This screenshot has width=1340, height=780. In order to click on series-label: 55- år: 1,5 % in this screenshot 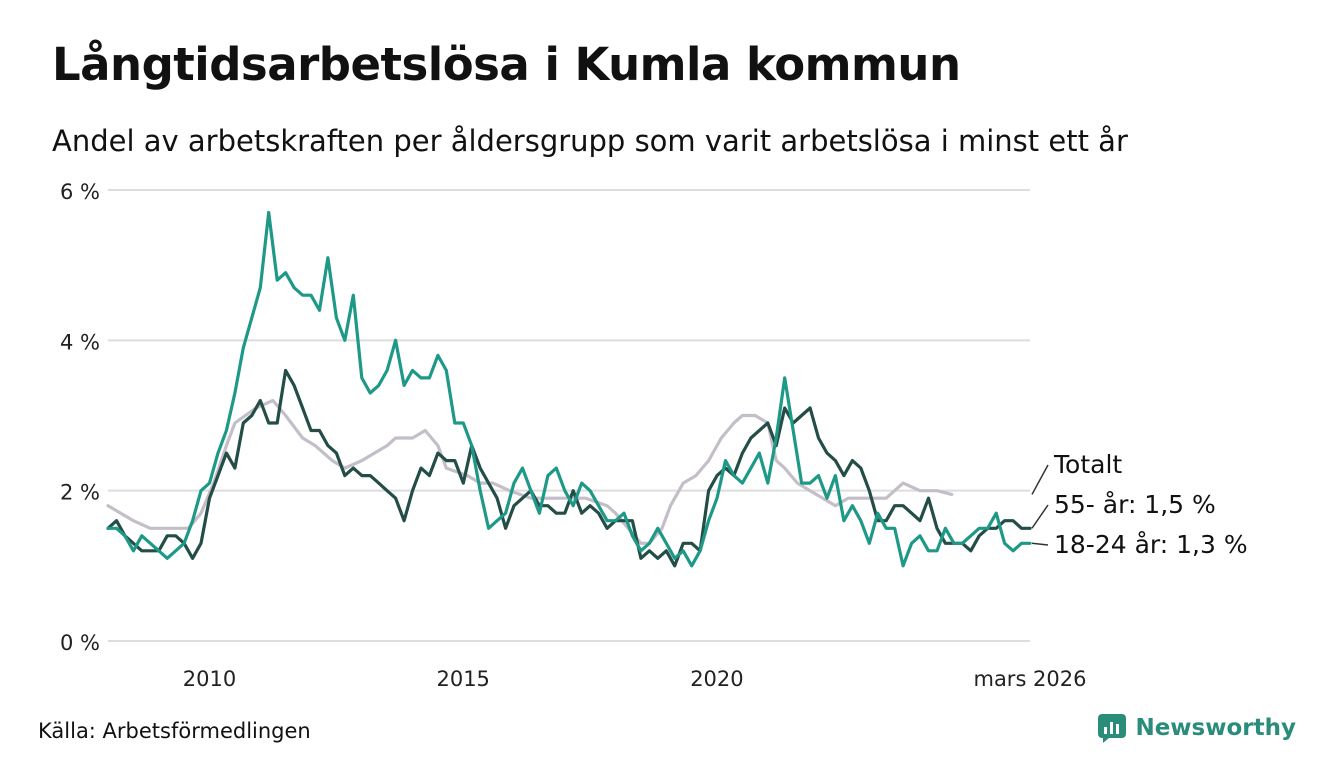, I will do `click(1135, 504)`.